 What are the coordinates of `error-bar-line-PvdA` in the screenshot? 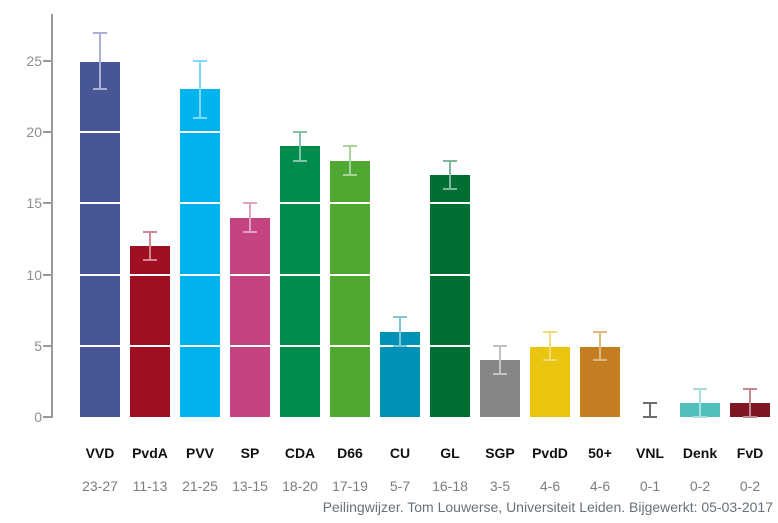 It's located at (150, 246).